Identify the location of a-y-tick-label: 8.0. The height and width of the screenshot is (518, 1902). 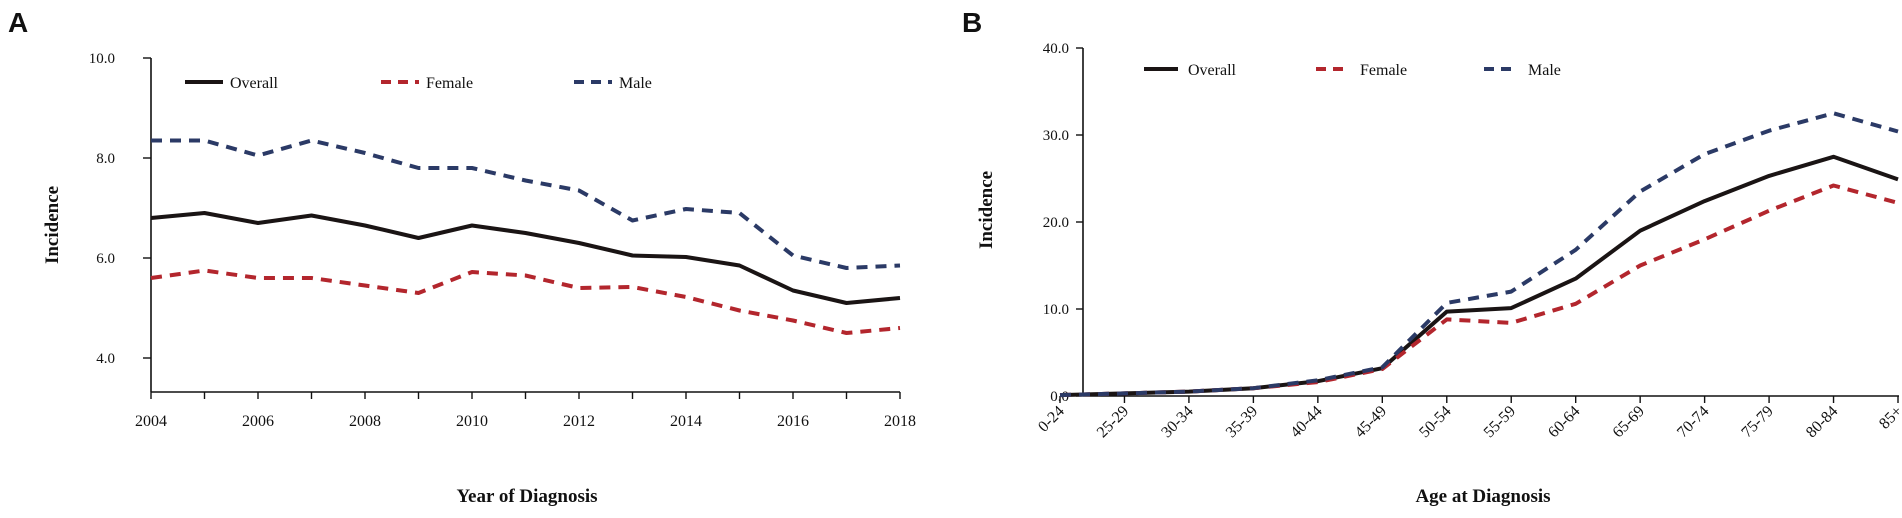
(105, 159).